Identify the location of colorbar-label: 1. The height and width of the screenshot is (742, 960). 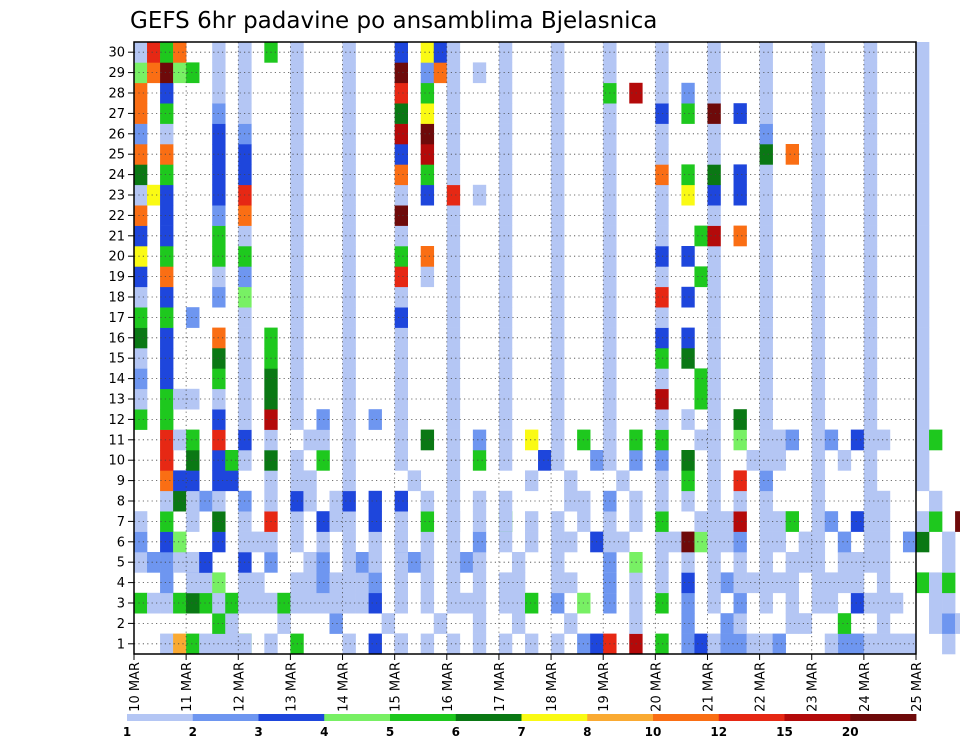
(127, 732).